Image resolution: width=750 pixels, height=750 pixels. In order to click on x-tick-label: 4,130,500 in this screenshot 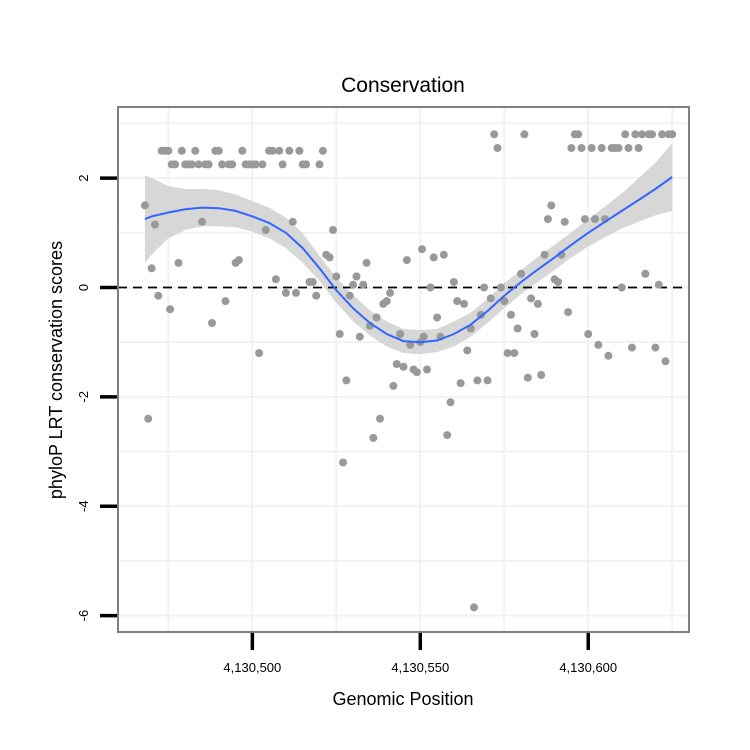, I will do `click(252, 667)`.